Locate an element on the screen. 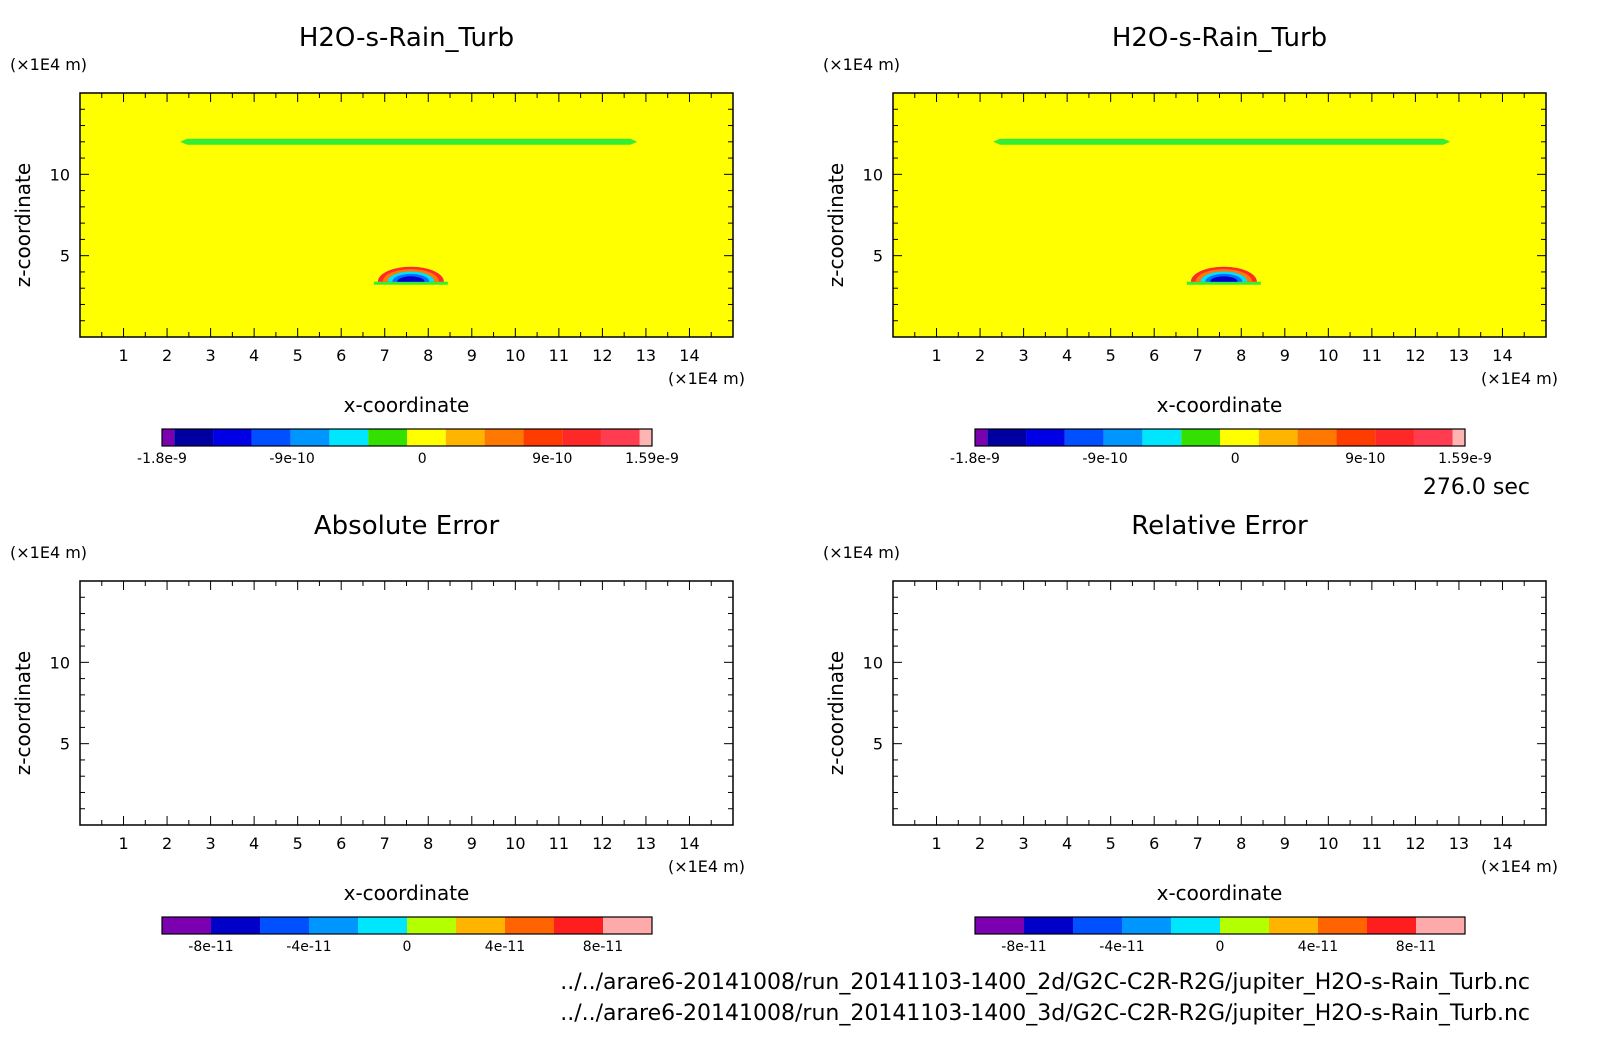 The image size is (1604, 1054). x-tick-label: 13 is located at coordinates (646, 355).